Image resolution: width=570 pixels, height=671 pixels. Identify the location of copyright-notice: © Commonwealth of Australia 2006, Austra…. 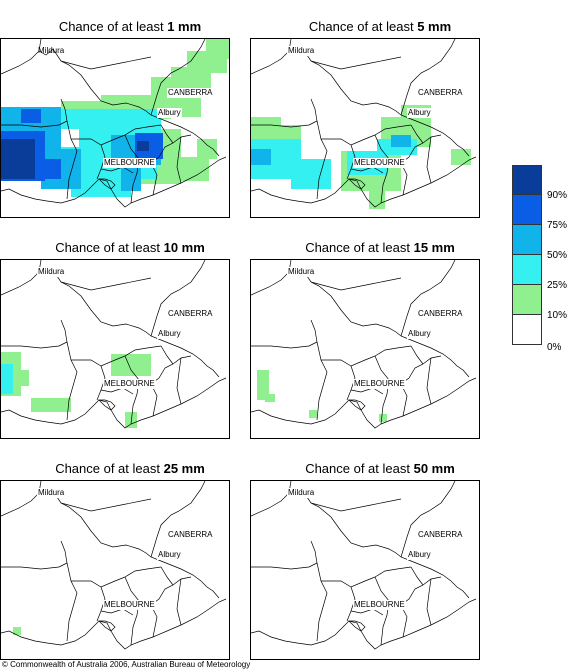
(126, 664).